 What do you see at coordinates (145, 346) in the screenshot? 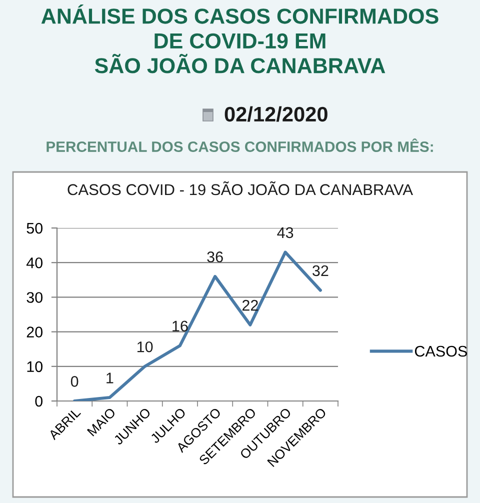
I see `data-label: 10` at bounding box center [145, 346].